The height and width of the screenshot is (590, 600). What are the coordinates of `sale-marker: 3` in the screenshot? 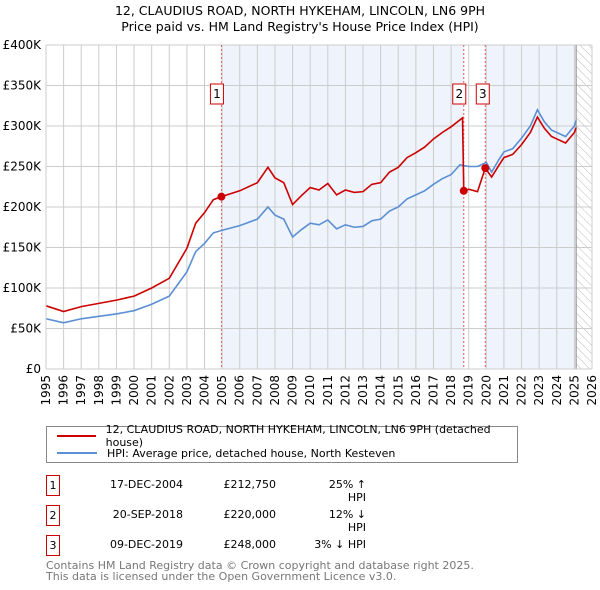 It's located at (53, 545).